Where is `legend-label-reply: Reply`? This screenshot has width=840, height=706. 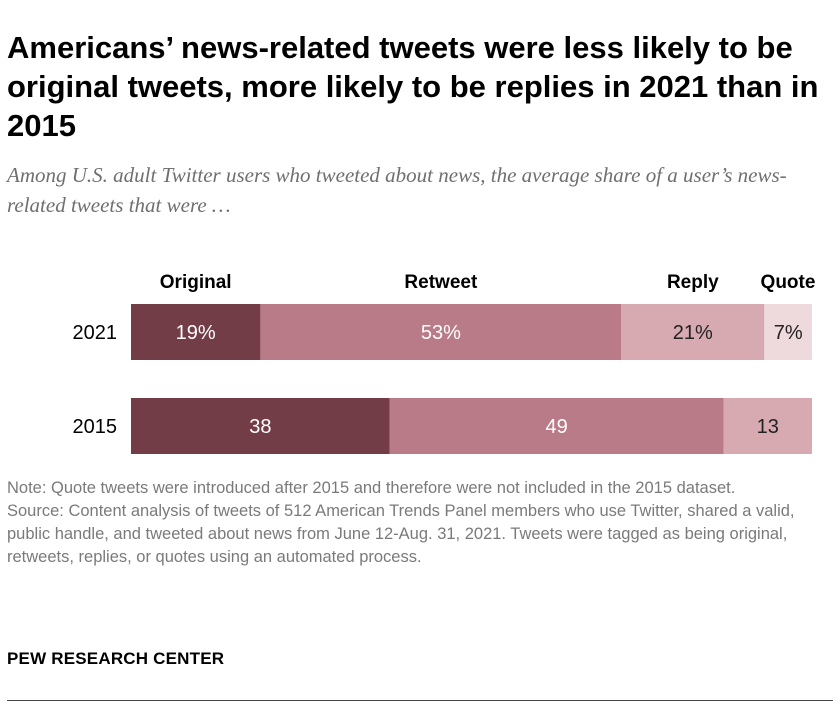 legend-label-reply: Reply is located at coordinates (693, 282).